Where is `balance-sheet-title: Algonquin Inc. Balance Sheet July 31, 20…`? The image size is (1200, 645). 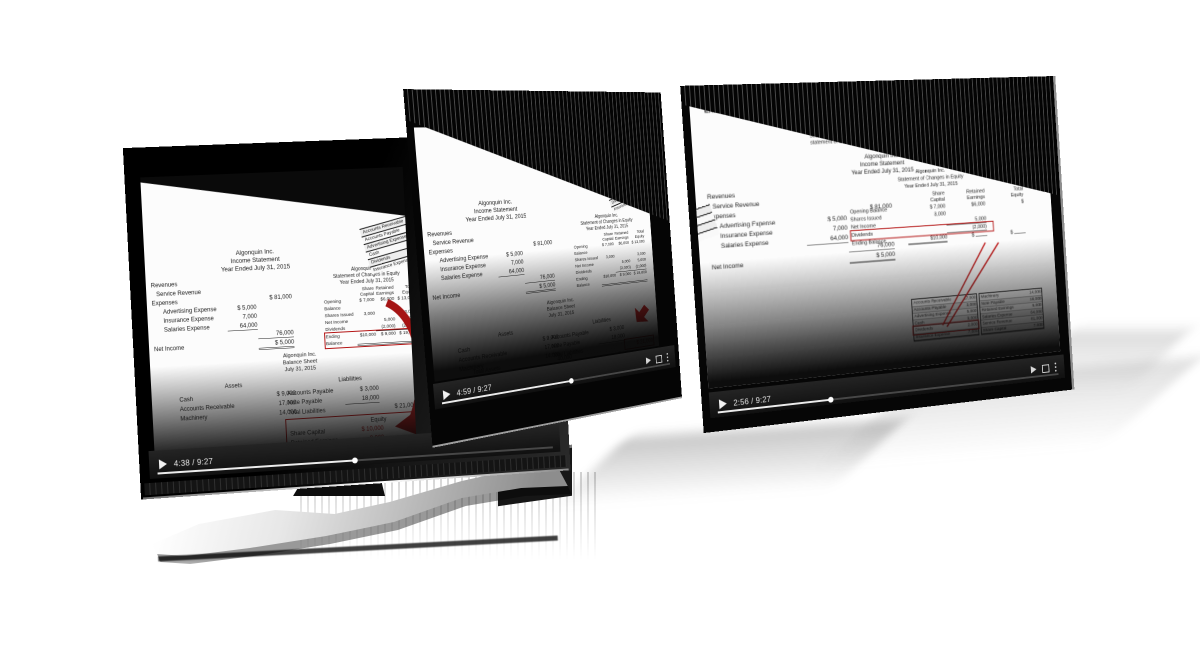 balance-sheet-title: Algonquin Inc. Balance Sheet July 31, 20… is located at coordinates (299, 362).